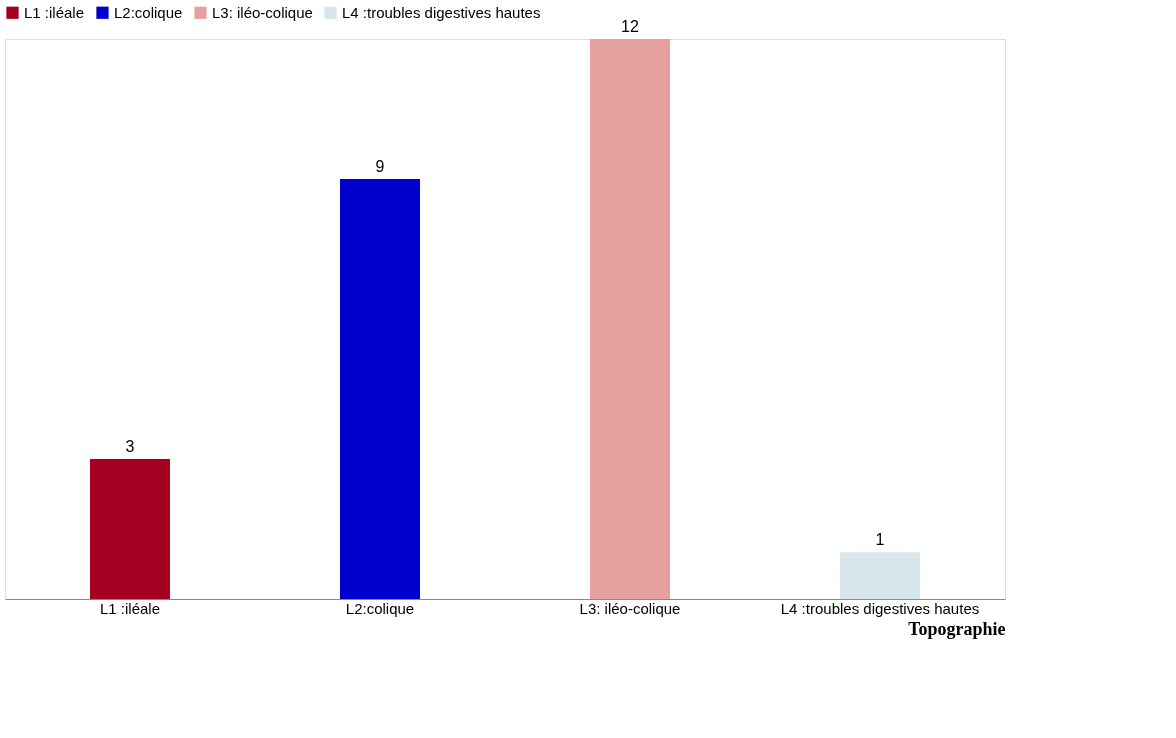  Describe the element at coordinates (148, 12) in the screenshot. I see `legend-label: L2:colique` at that location.